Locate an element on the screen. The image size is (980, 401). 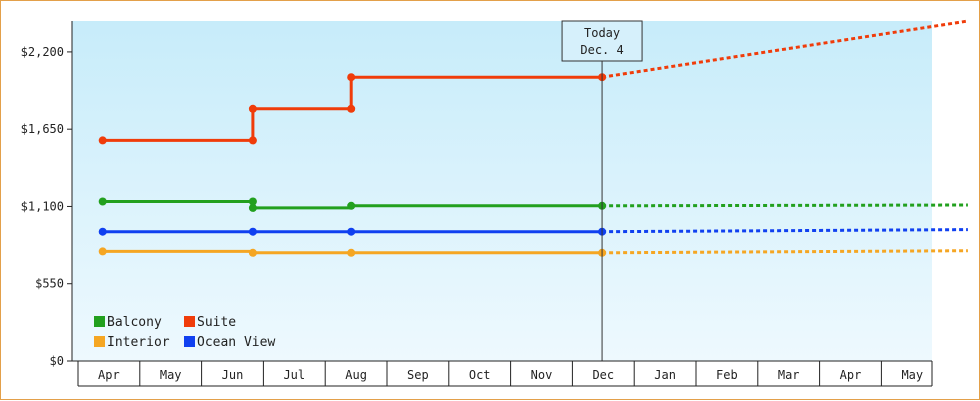
y-tick-label-1: $550 is located at coordinates (49, 284).